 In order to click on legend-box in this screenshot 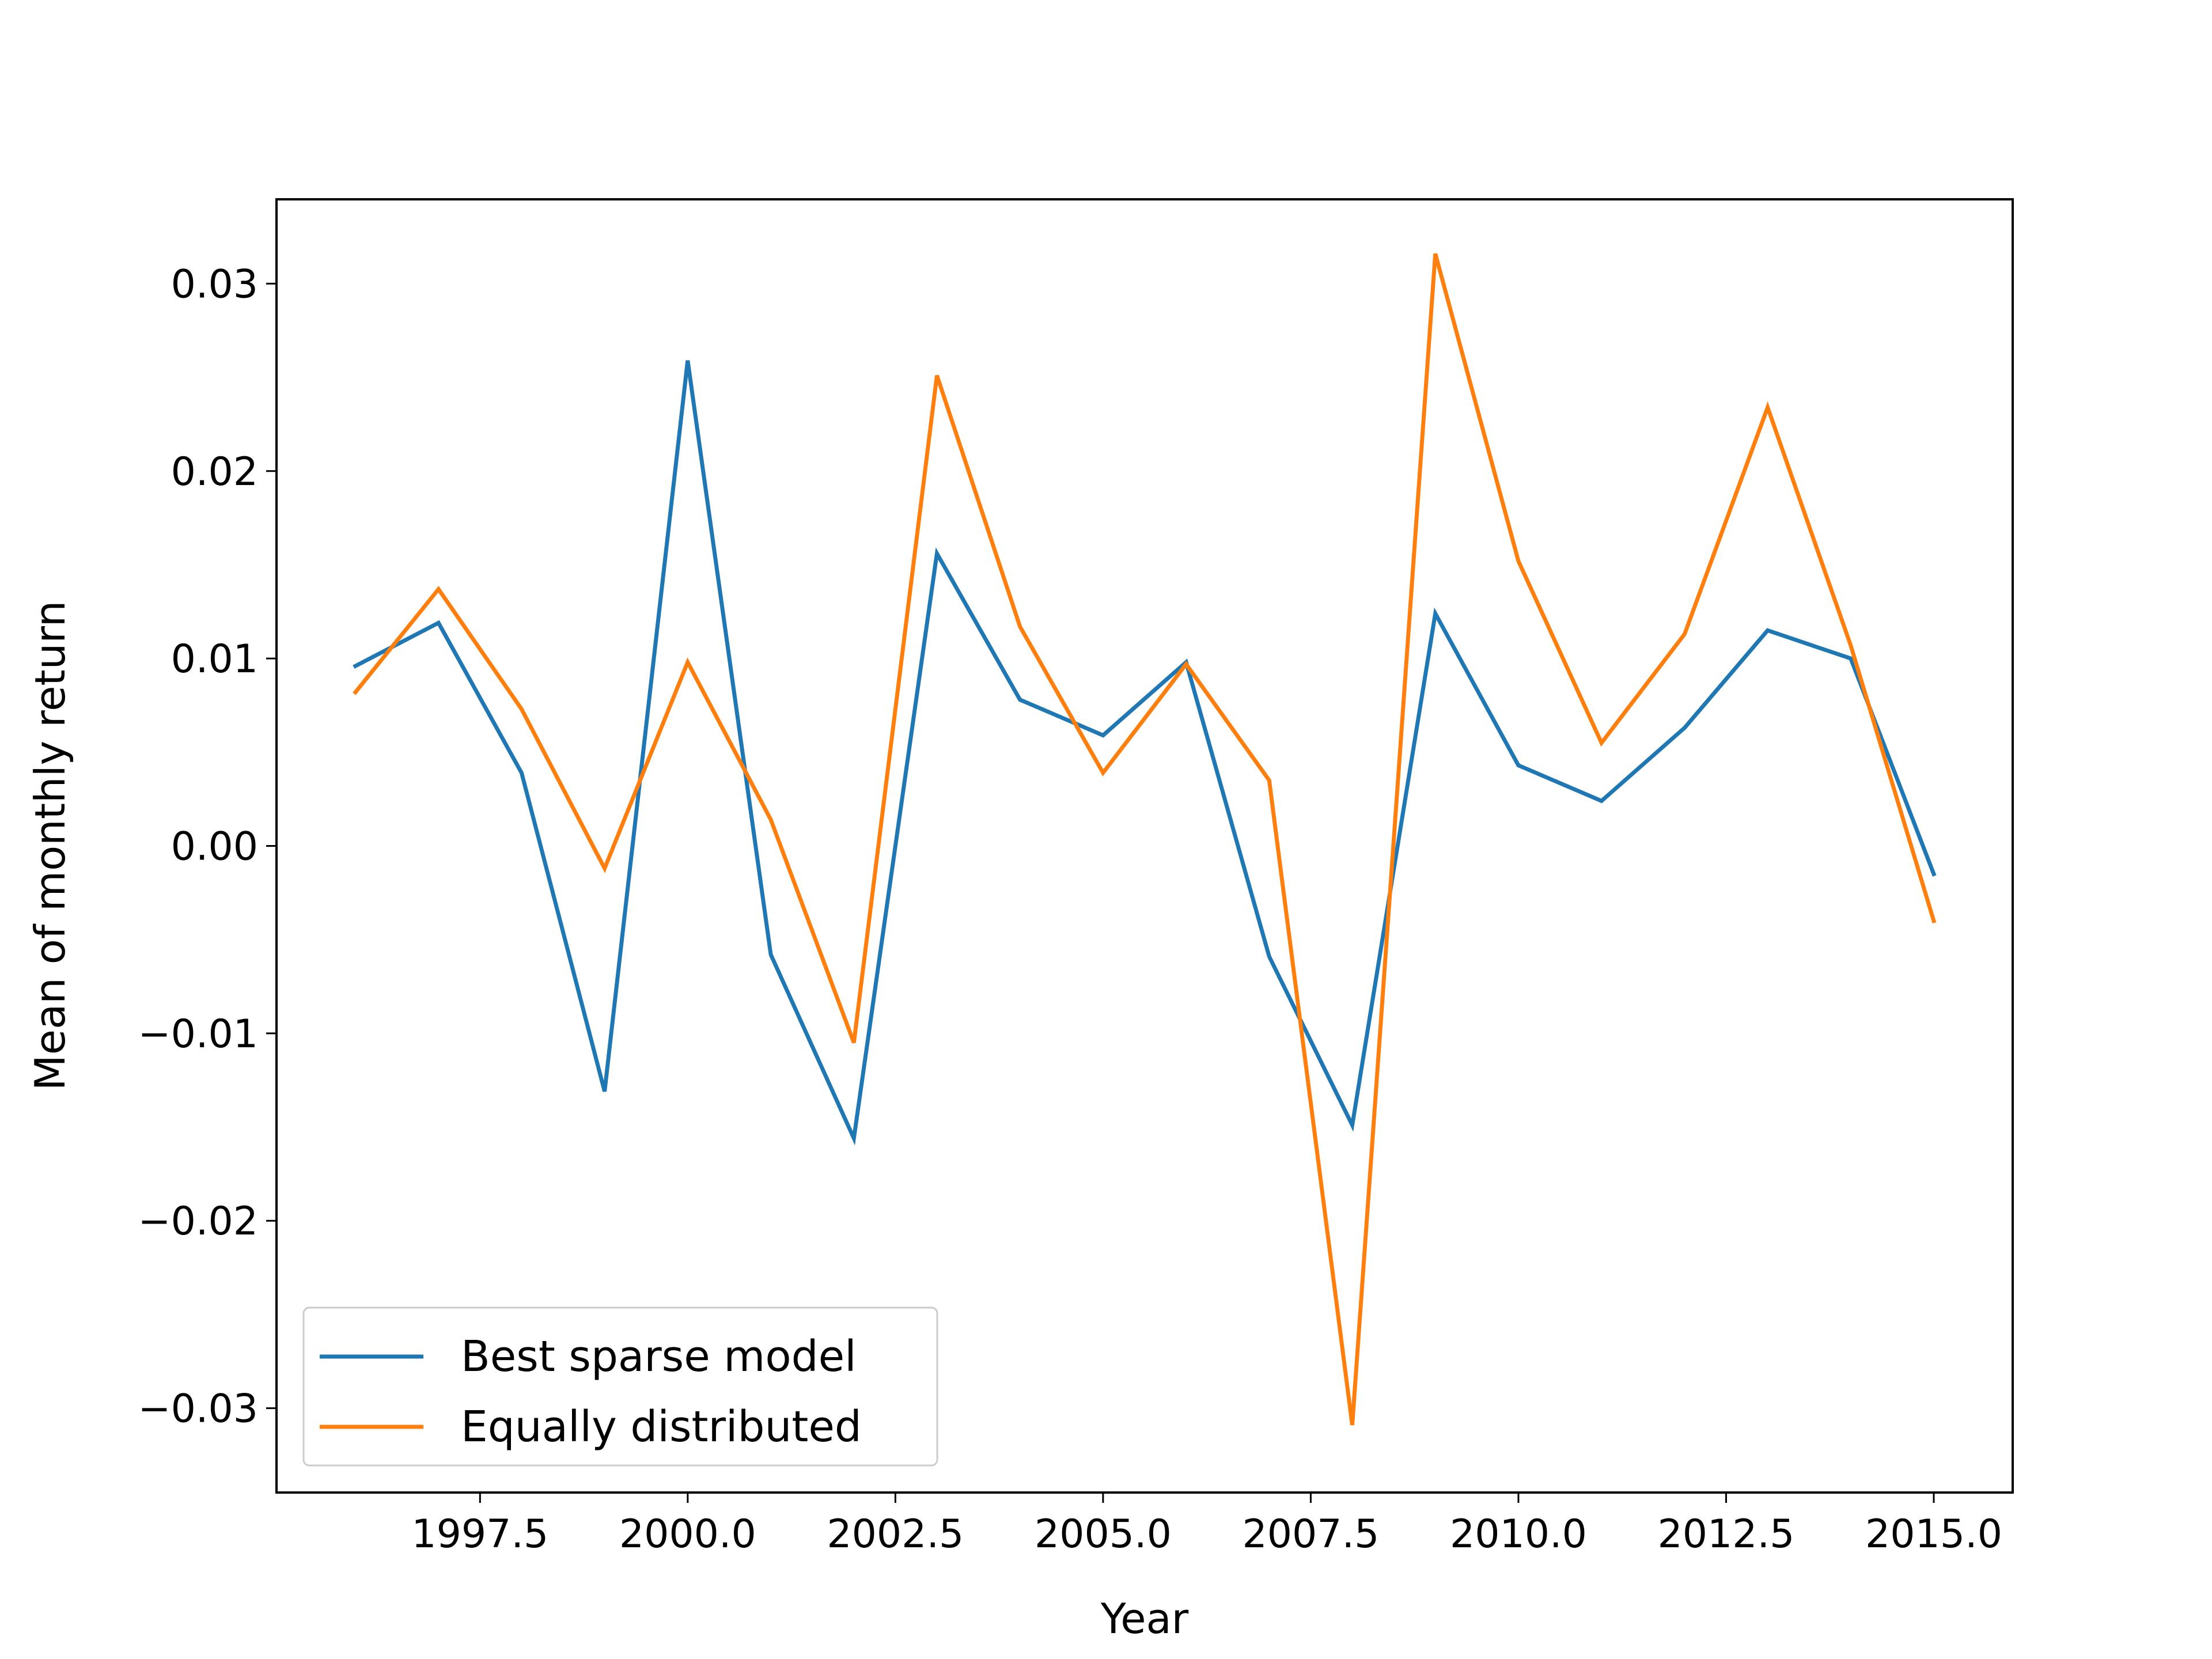, I will do `click(620, 1386)`.